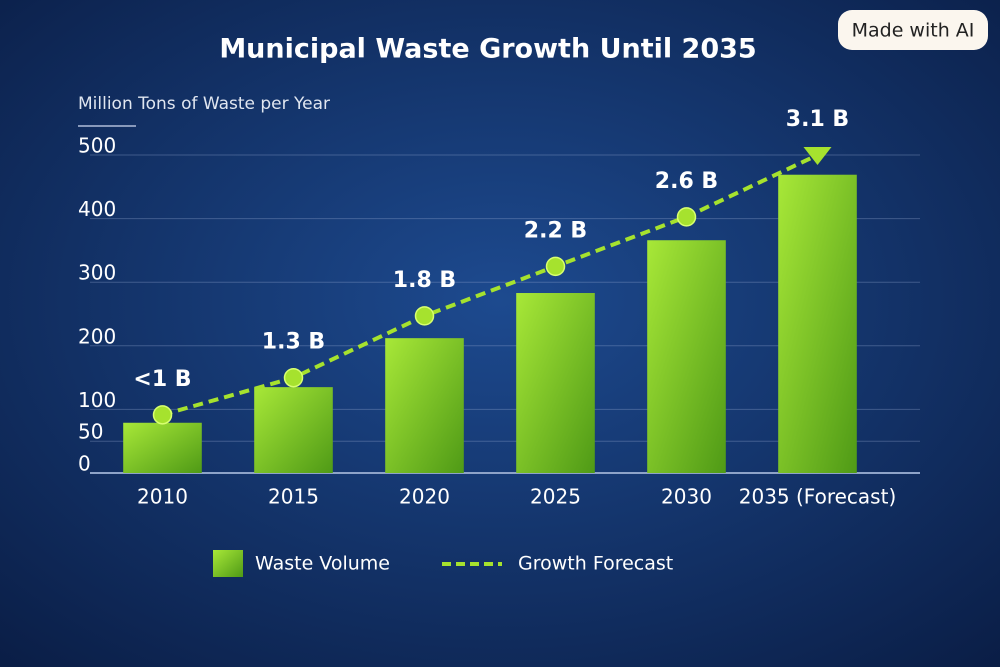 The height and width of the screenshot is (667, 1000). What do you see at coordinates (97, 273) in the screenshot?
I see `y-tick-label: 300` at bounding box center [97, 273].